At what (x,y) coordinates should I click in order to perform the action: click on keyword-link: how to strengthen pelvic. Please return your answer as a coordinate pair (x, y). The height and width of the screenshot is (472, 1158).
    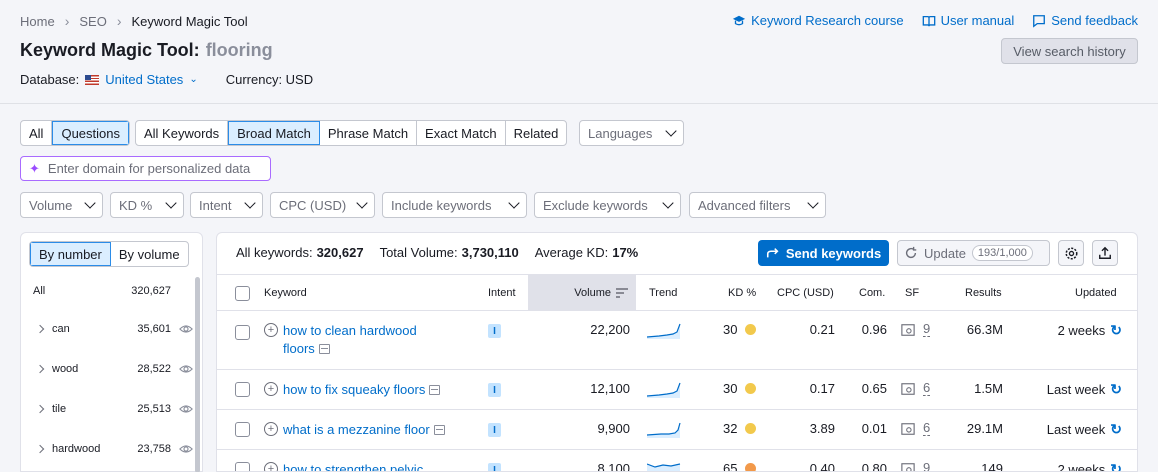
    Looking at the image, I should click on (353, 466).